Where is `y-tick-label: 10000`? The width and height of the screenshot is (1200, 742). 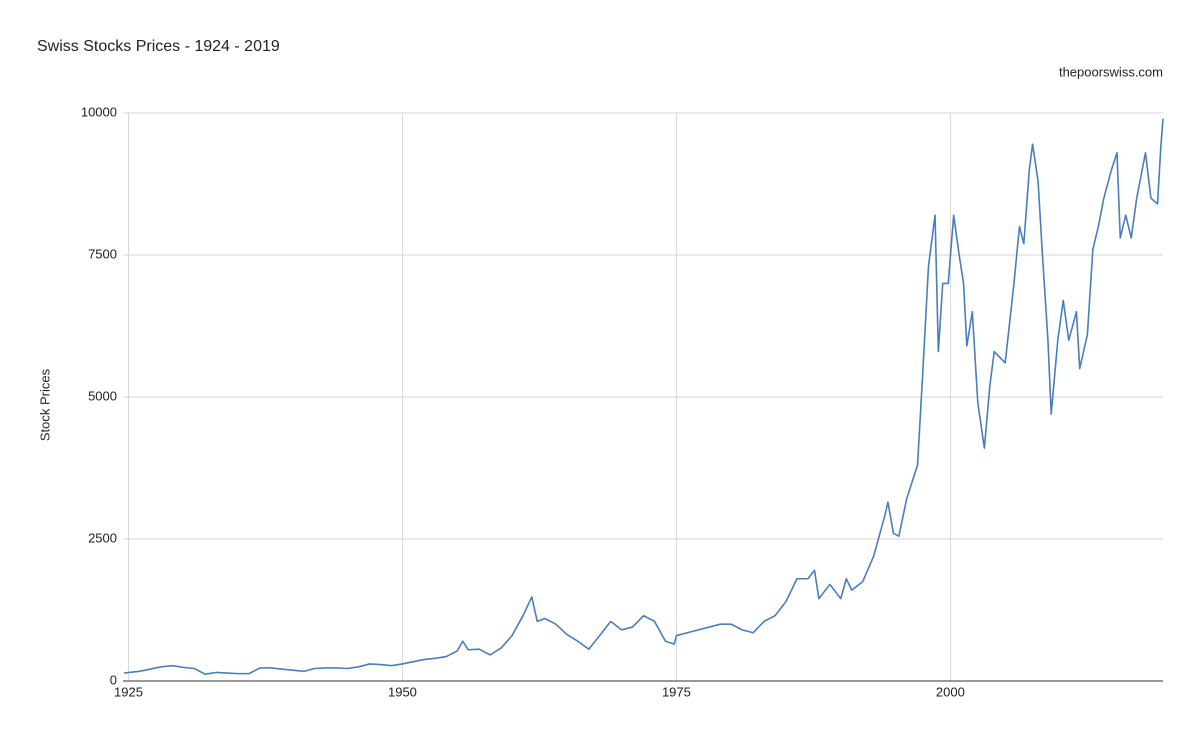
y-tick-label: 10000 is located at coordinates (99, 111).